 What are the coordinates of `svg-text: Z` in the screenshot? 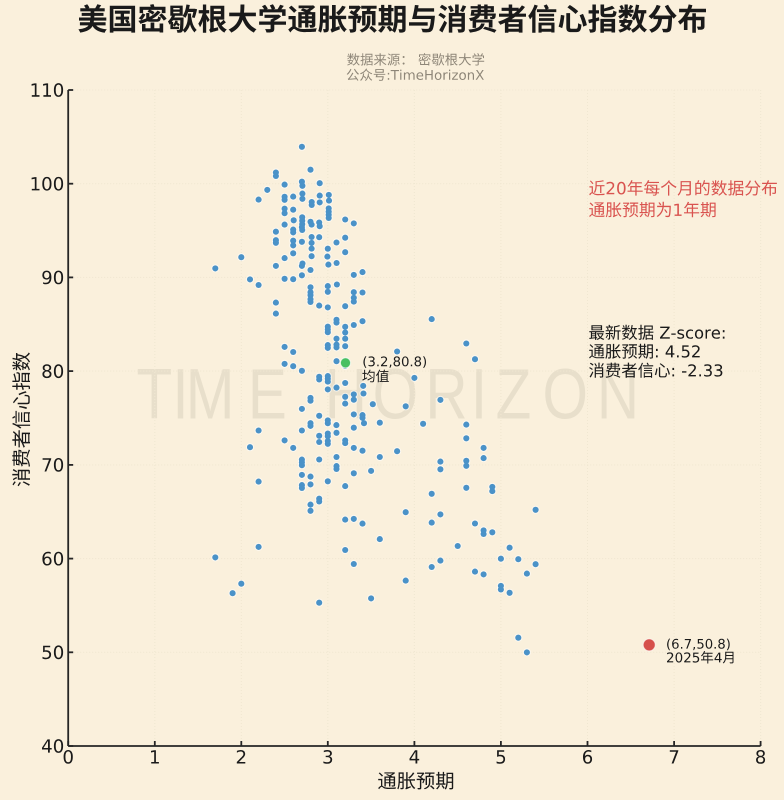 It's located at (514, 394).